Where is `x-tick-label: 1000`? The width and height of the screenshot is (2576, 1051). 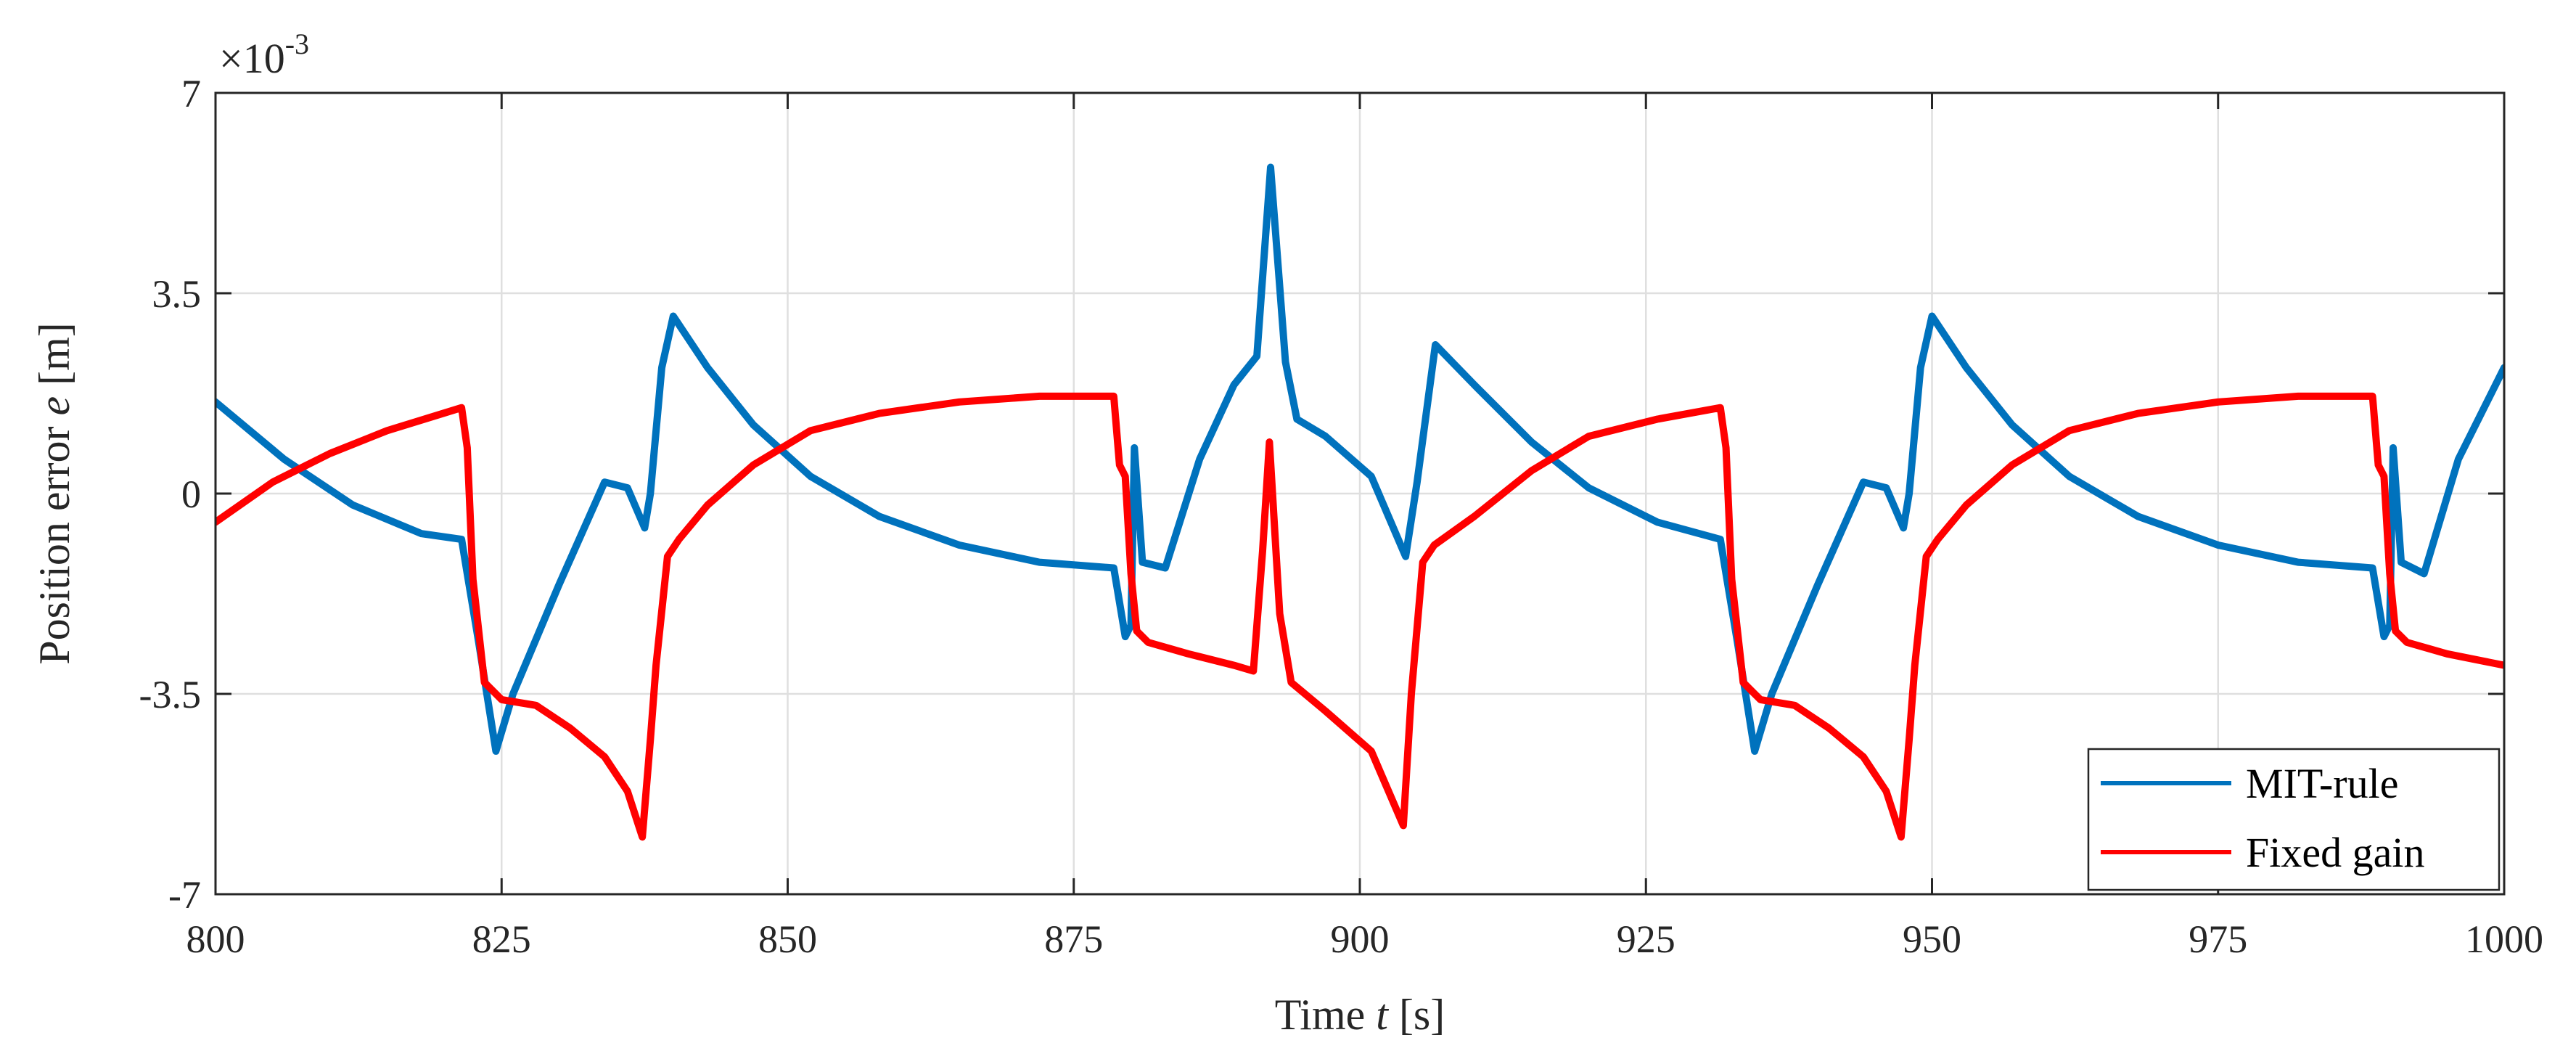
x-tick-label: 1000 is located at coordinates (2504, 939).